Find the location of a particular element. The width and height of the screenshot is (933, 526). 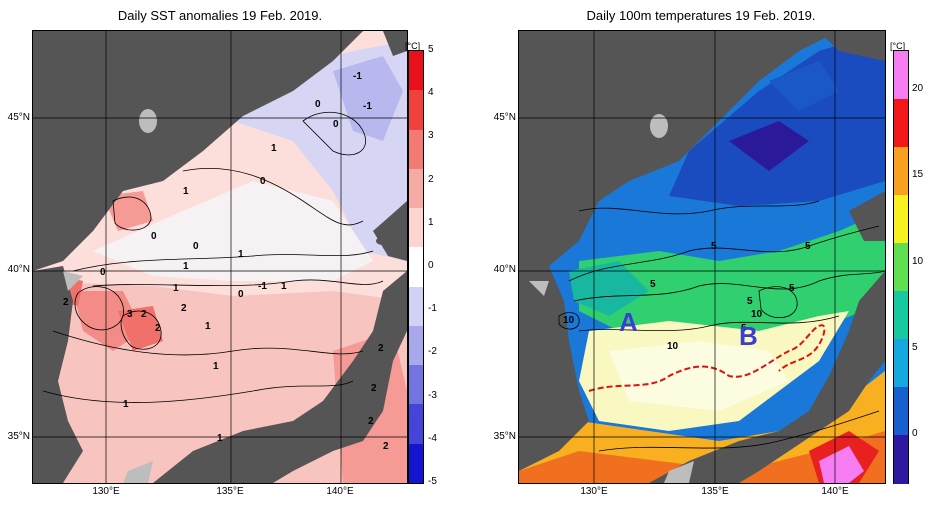

sst-colorbar-tick: 0 is located at coordinates (431, 265).